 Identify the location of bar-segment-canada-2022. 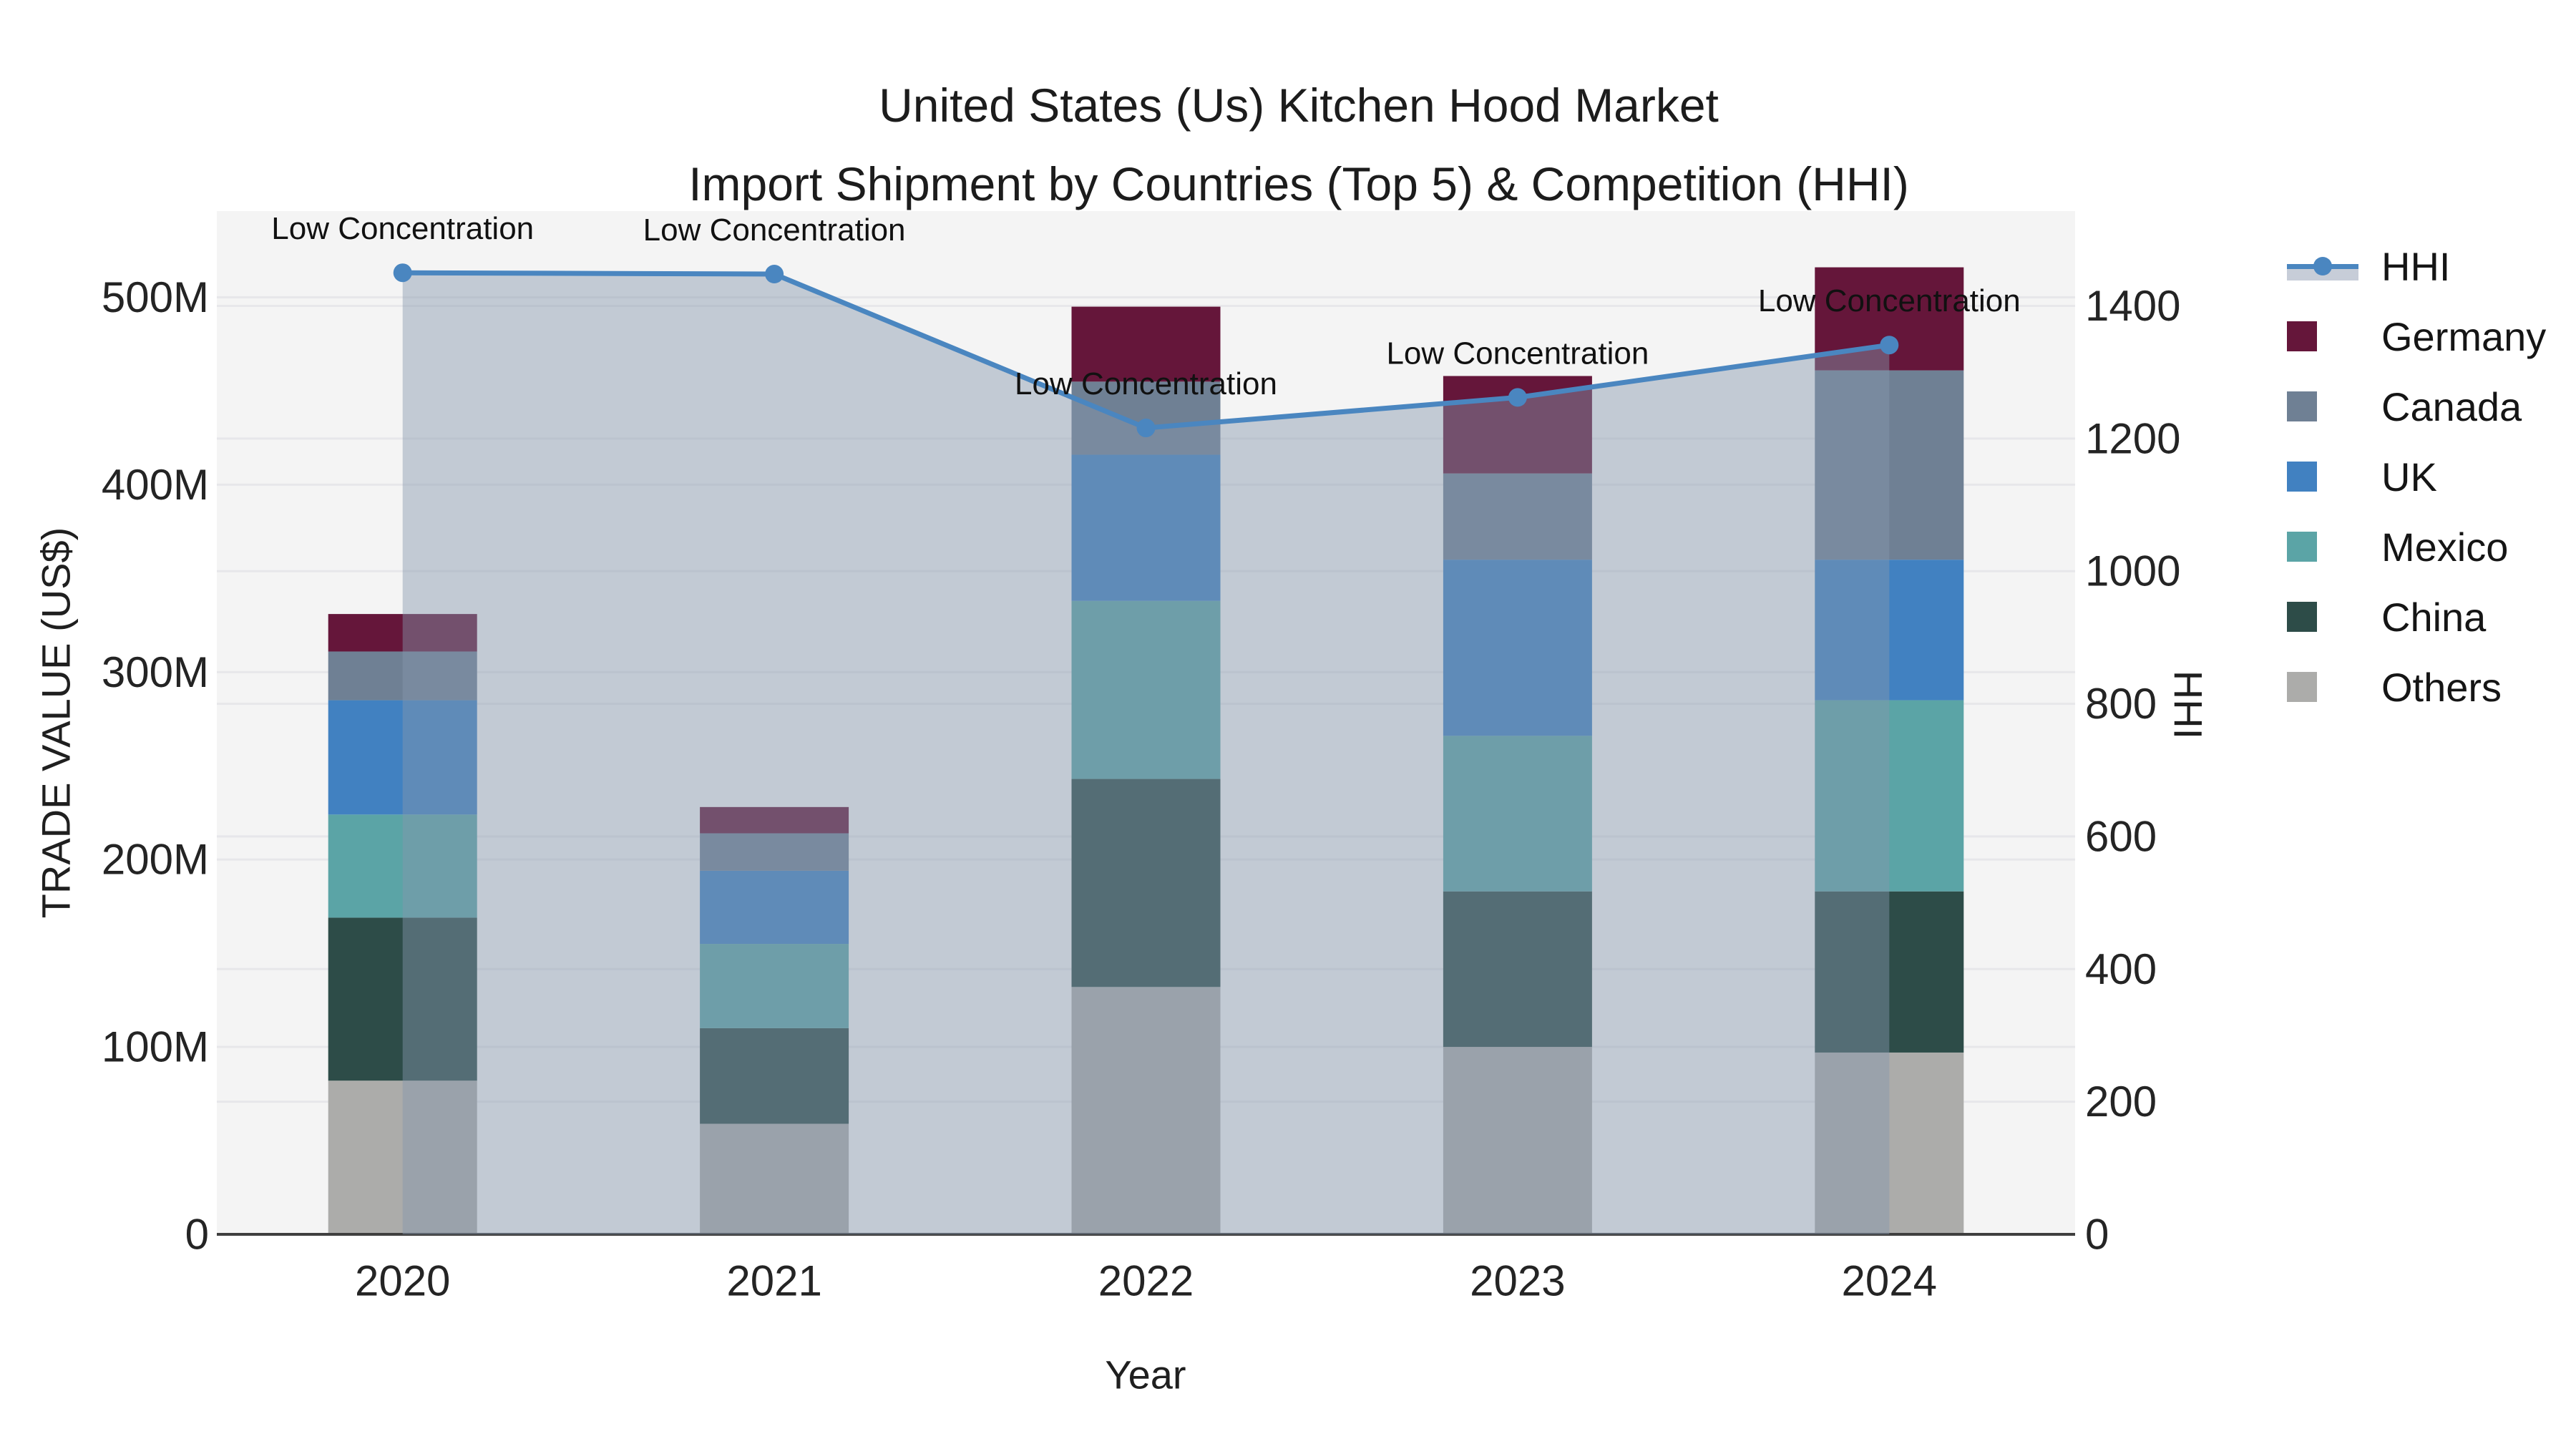
(1146, 418).